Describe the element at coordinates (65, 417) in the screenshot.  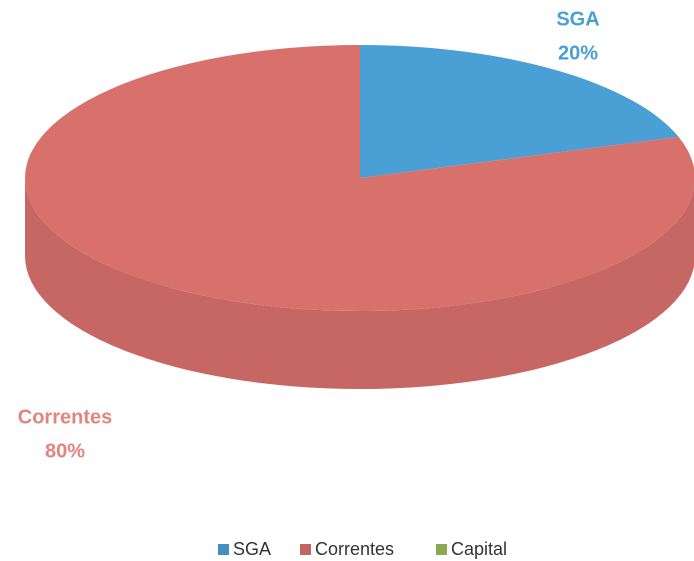
I see `data-label-name: Correntes` at that location.